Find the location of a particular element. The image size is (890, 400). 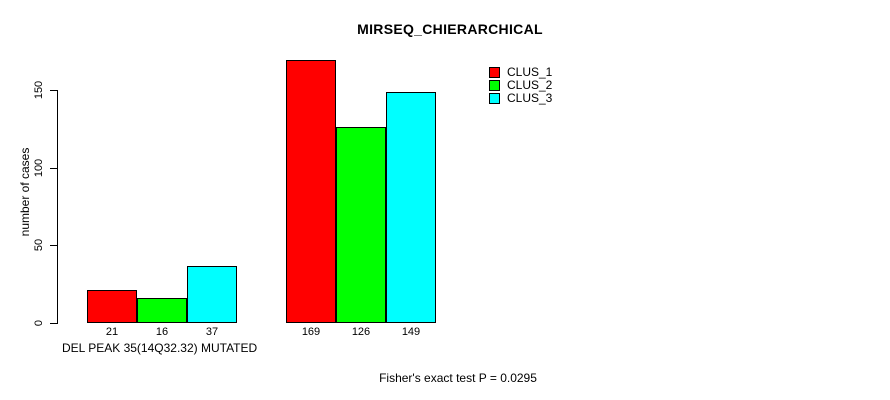

legend: CLUS_1 CLUS_2 CLUS_3 is located at coordinates (521, 85).